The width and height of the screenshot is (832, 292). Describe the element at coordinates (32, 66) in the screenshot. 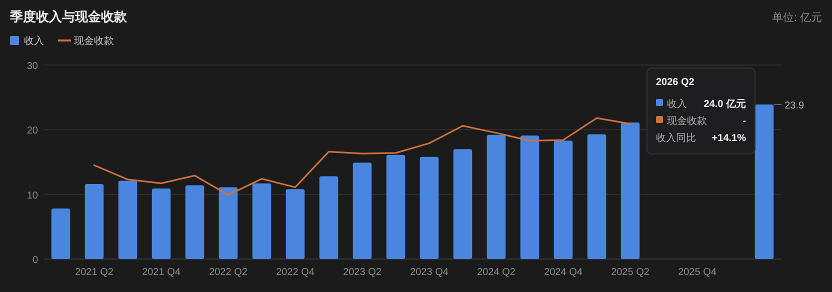

I see `y-tick-label: 30` at that location.